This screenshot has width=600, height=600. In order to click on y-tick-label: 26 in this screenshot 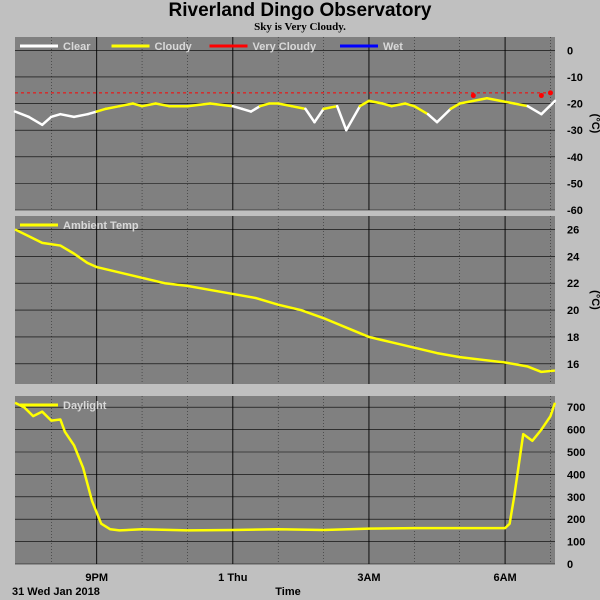, I will do `click(573, 230)`.